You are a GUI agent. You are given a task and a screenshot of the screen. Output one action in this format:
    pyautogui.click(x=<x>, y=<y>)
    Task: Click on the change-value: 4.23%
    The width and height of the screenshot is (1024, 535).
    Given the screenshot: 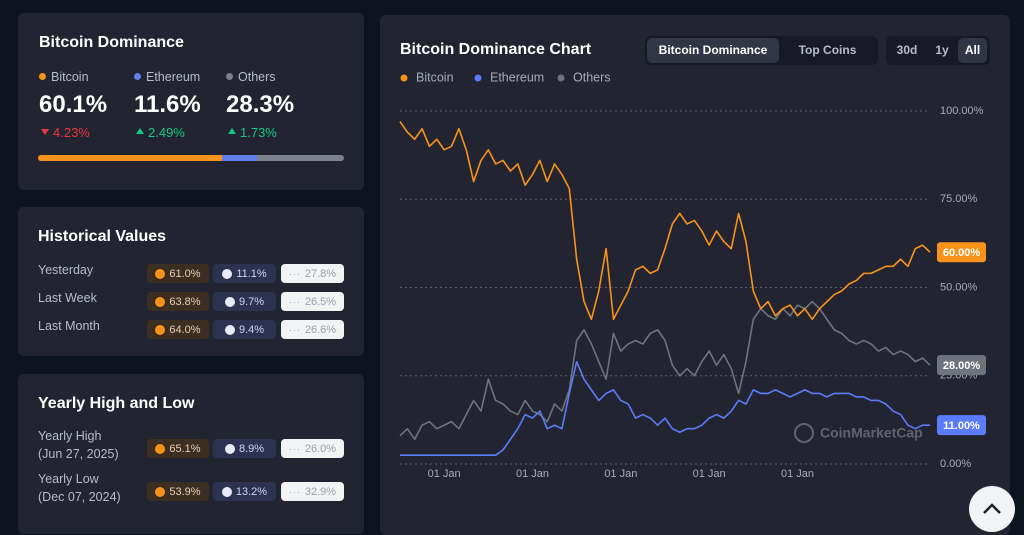 What is the action you would take?
    pyautogui.click(x=71, y=132)
    